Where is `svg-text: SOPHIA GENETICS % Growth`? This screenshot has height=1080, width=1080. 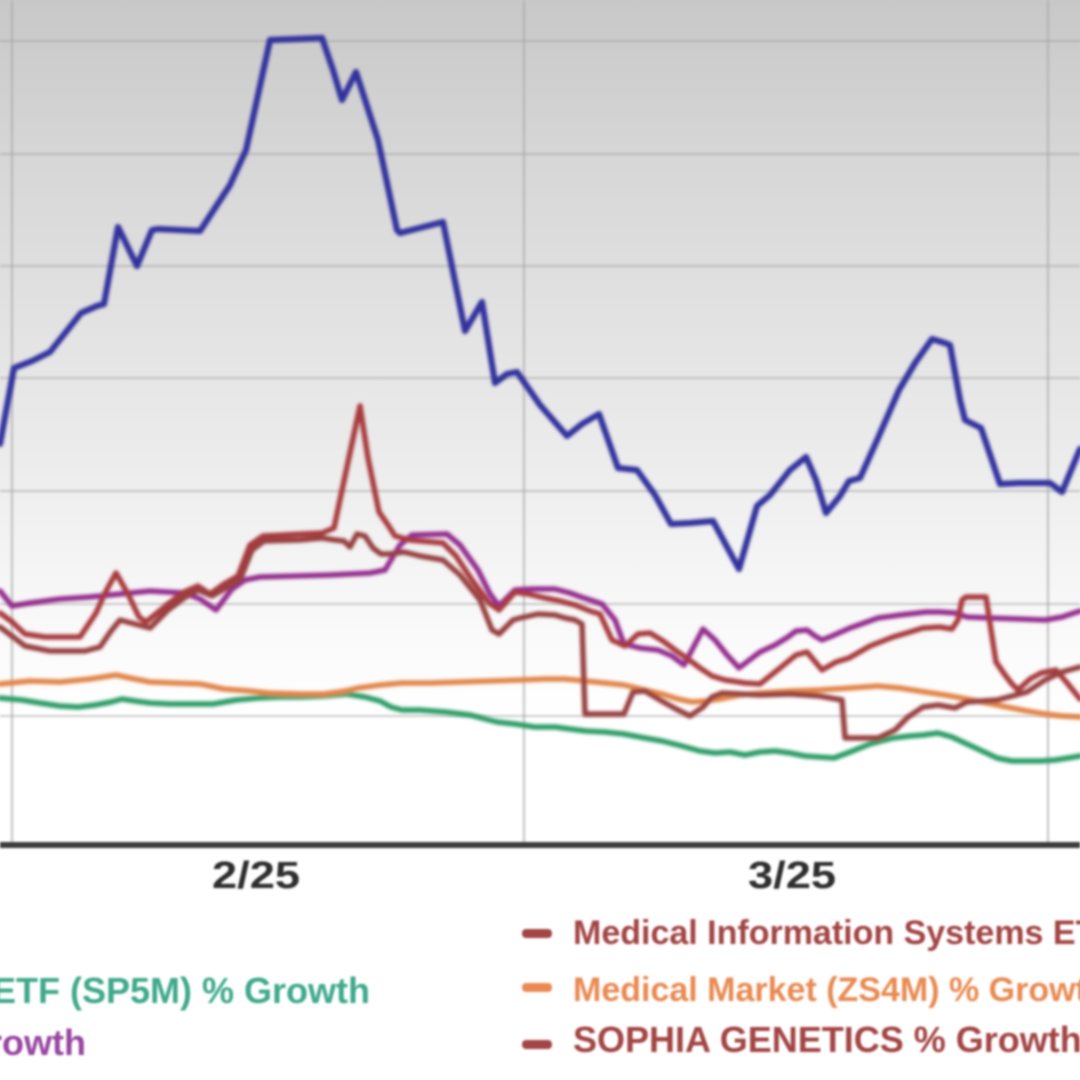
svg-text: SOPHIA GENETICS % Growth is located at coordinates (826, 1039).